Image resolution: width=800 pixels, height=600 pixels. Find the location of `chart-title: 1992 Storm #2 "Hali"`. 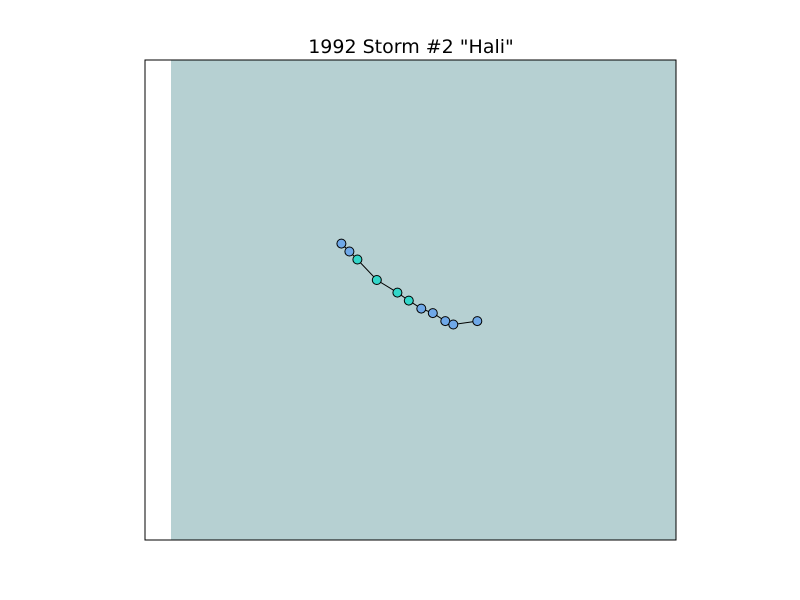

chart-title: 1992 Storm #2 "Hali" is located at coordinates (411, 47).